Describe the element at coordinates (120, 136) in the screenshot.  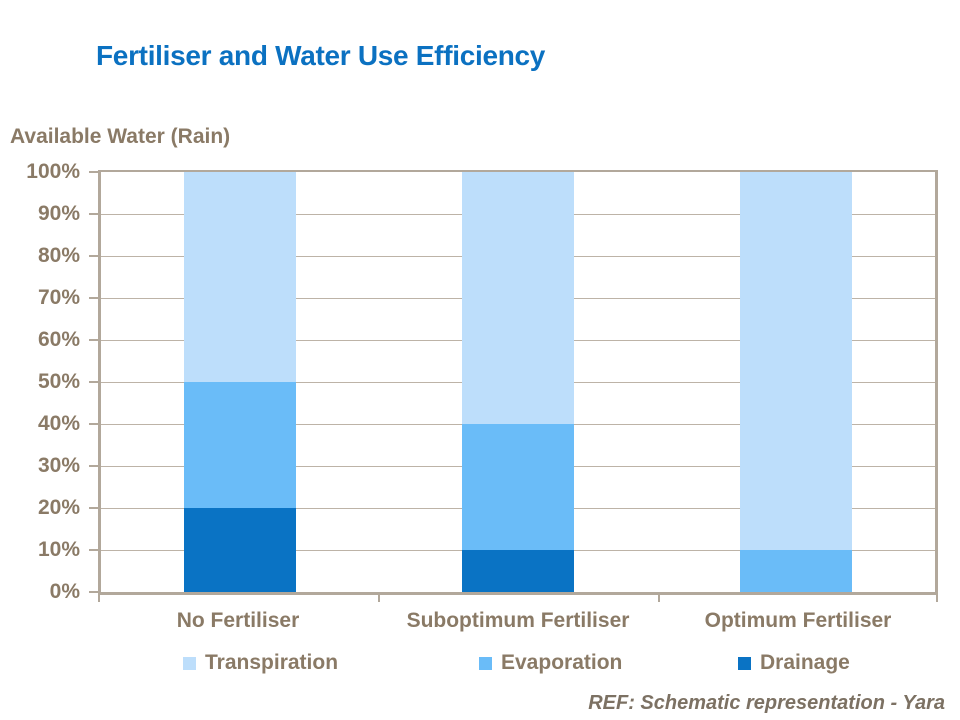
I see `y-axis-title: Available Water (Rain)` at that location.